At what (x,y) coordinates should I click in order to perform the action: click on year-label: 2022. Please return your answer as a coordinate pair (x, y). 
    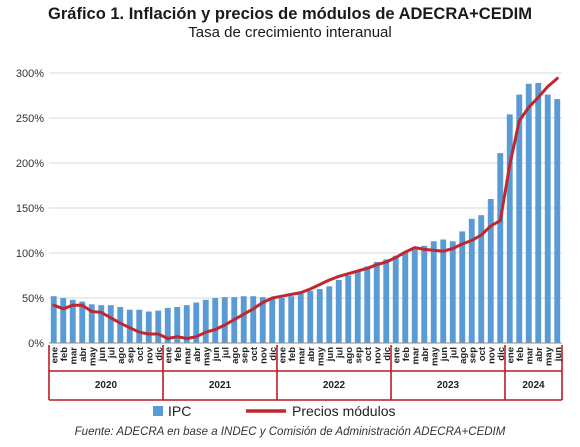
    Looking at the image, I should click on (334, 385).